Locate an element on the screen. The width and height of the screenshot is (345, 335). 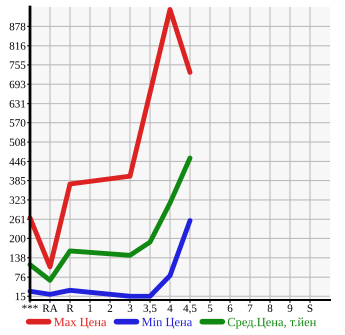
line-series is located at coordinates (110, 258).